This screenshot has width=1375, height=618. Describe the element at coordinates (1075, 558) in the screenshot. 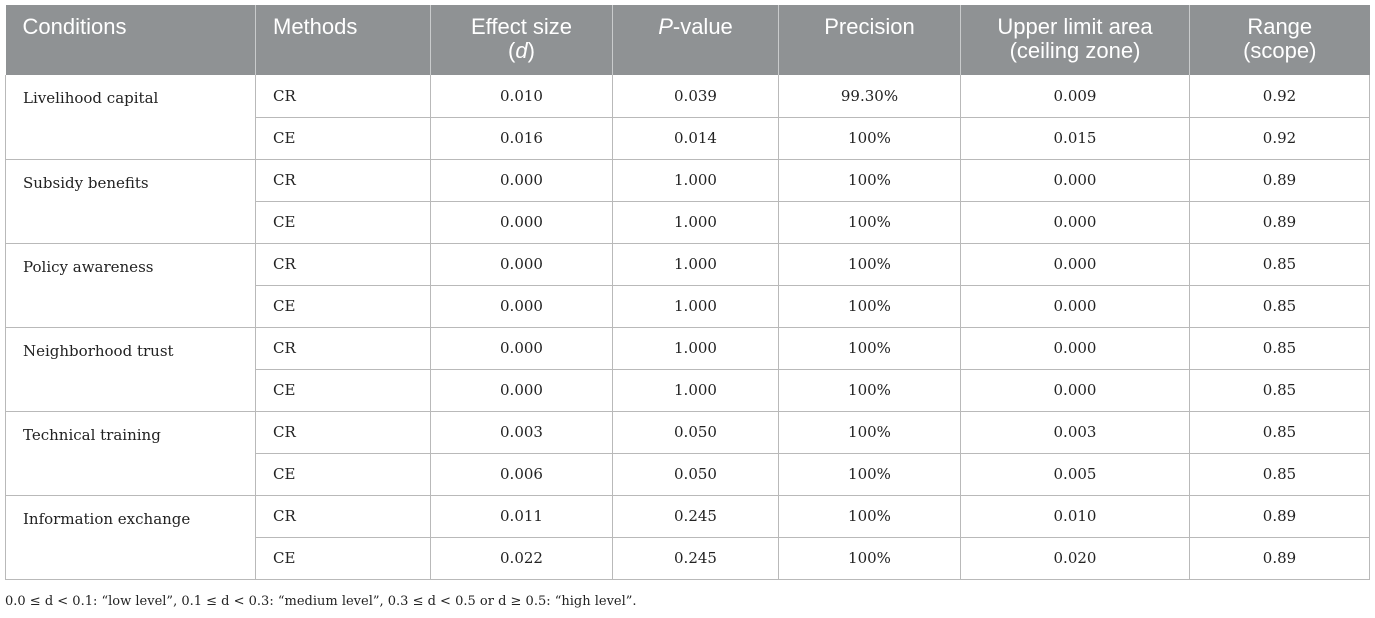

I see `upper-limit-cell: 0.020` at that location.